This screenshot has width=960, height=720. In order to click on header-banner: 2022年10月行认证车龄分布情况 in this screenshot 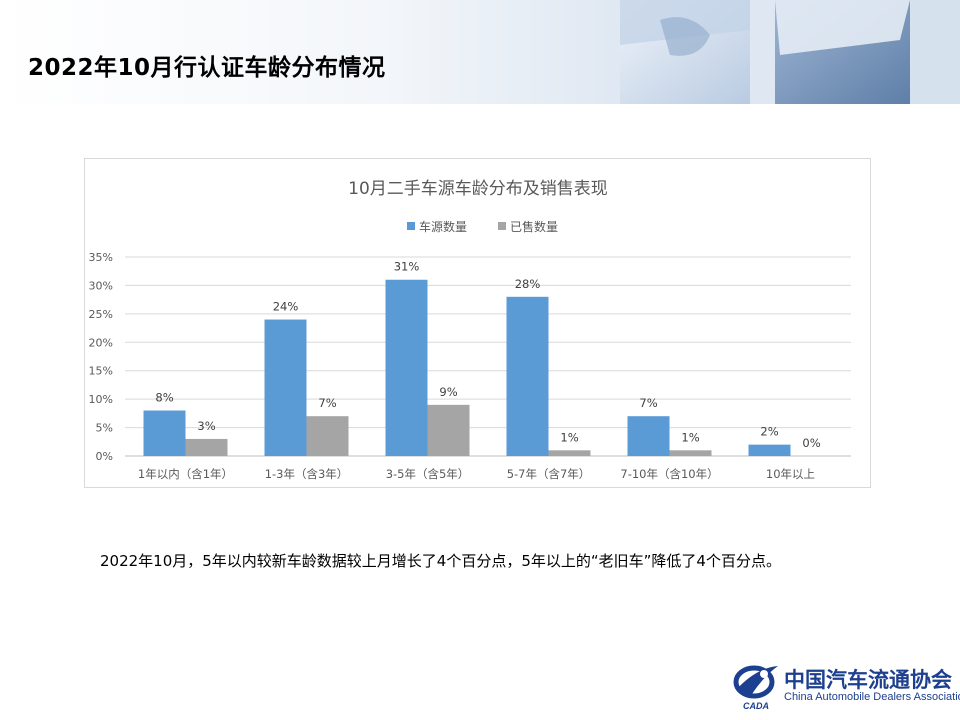, I will do `click(480, 52)`.